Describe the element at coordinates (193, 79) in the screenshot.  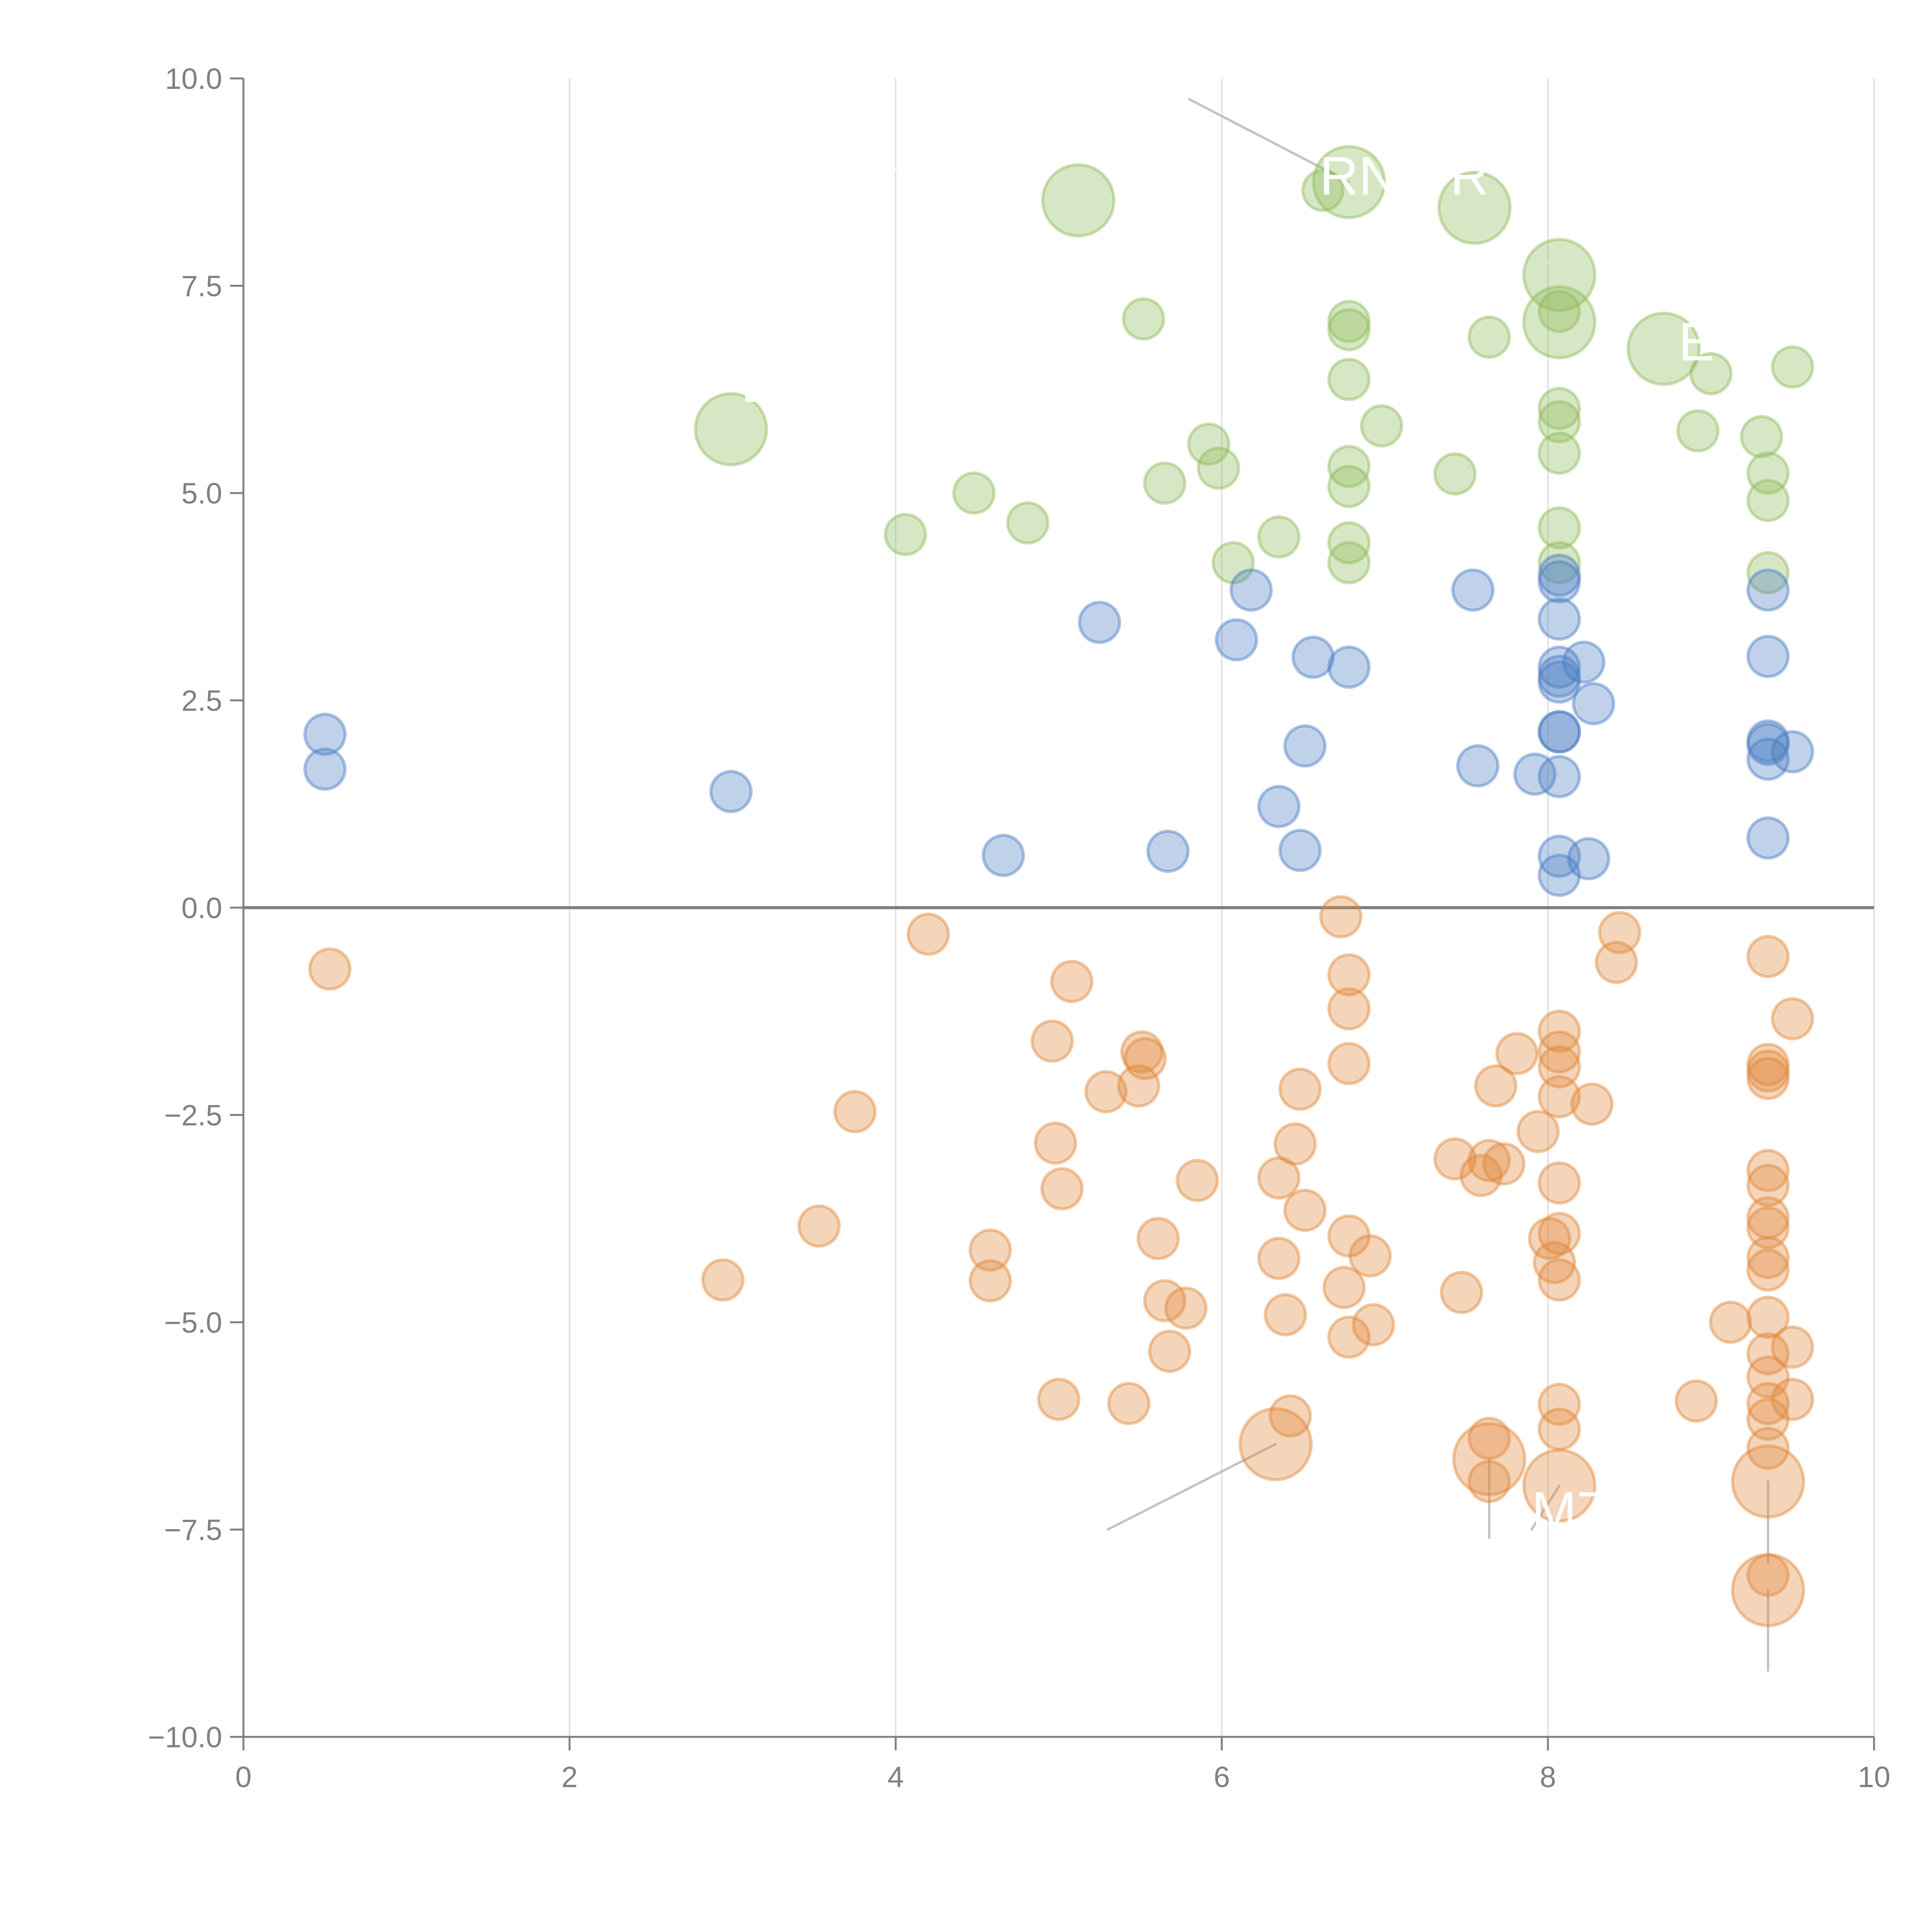
I see `y-tick-label: 10.0` at that location.